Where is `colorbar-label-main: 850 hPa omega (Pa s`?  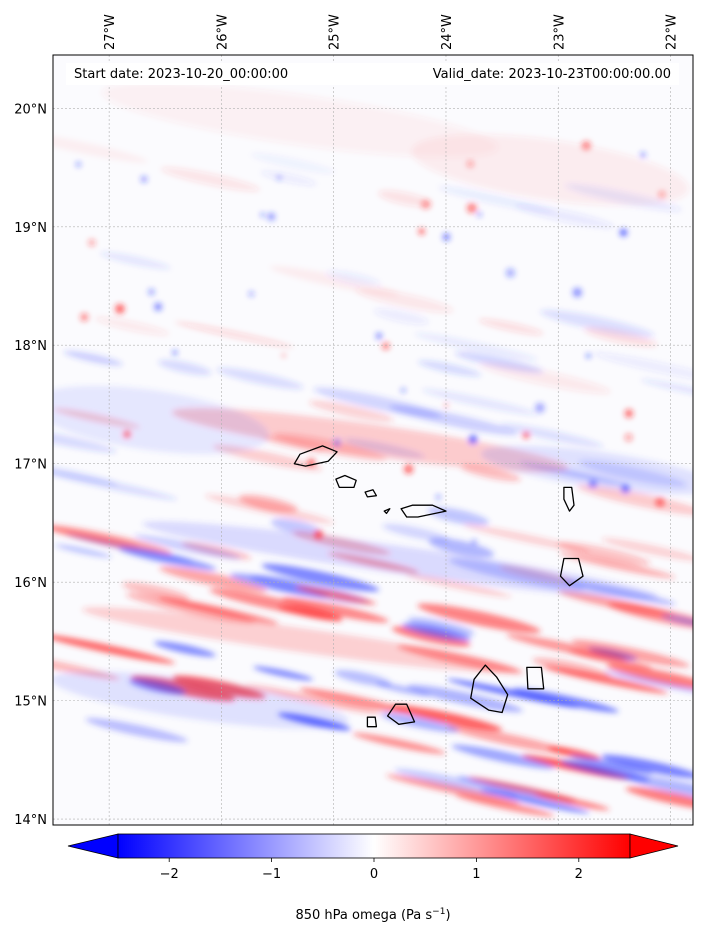
colorbar-label-main: 850 hPa omega (Pa s is located at coordinates (363, 915).